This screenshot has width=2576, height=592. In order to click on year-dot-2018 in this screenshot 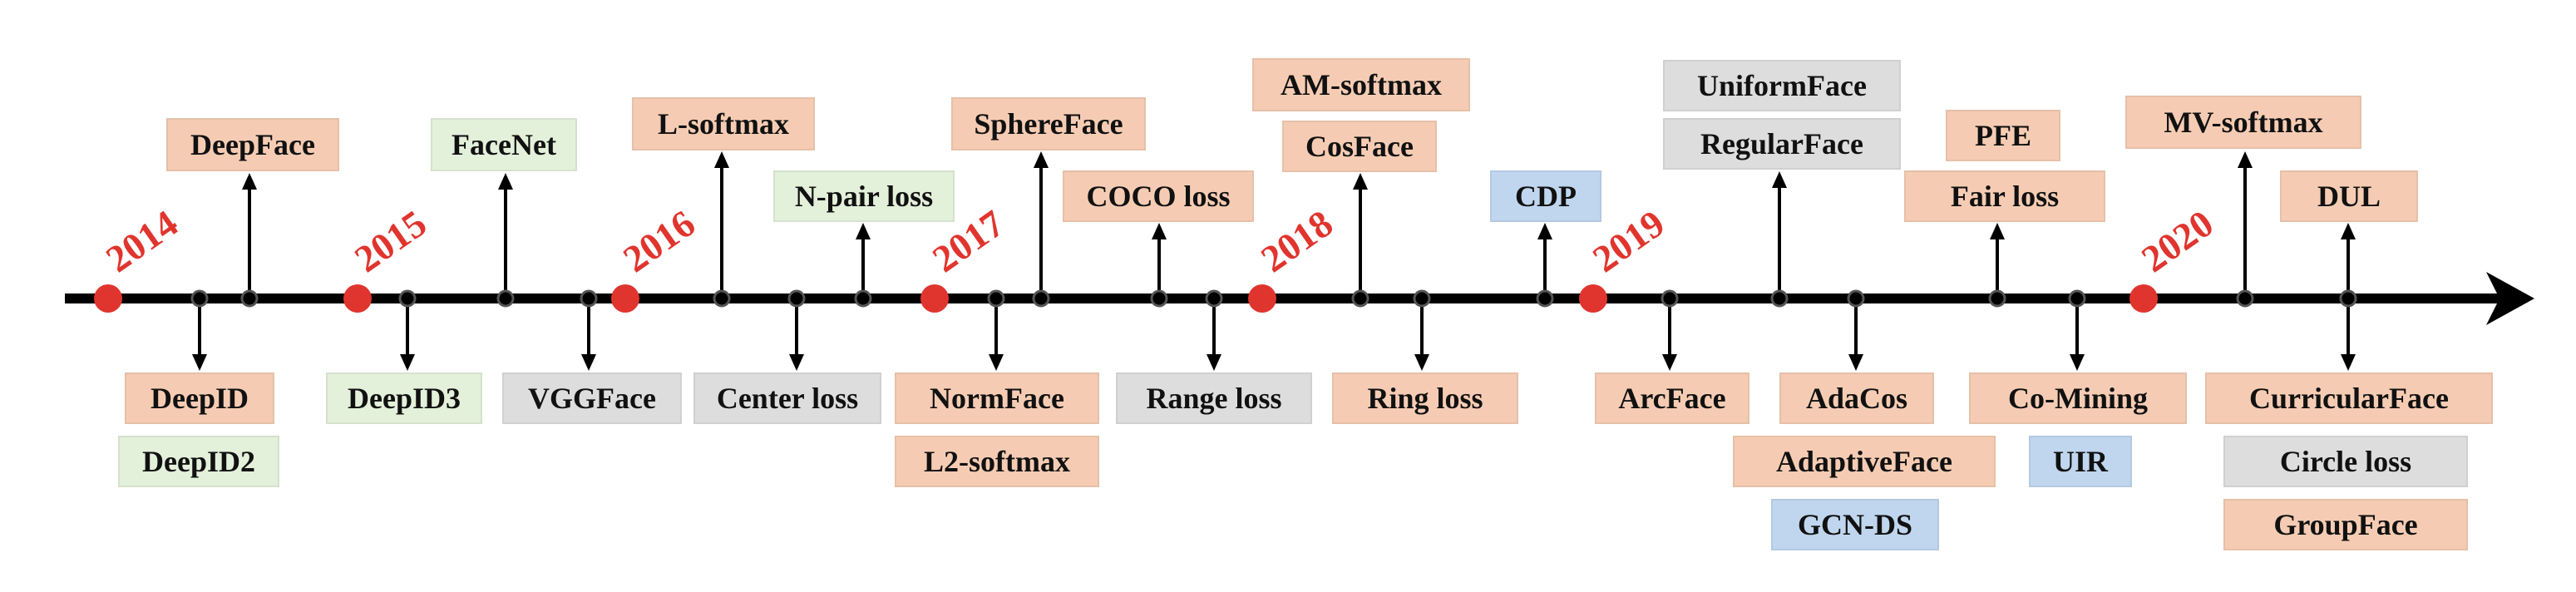, I will do `click(1262, 298)`.